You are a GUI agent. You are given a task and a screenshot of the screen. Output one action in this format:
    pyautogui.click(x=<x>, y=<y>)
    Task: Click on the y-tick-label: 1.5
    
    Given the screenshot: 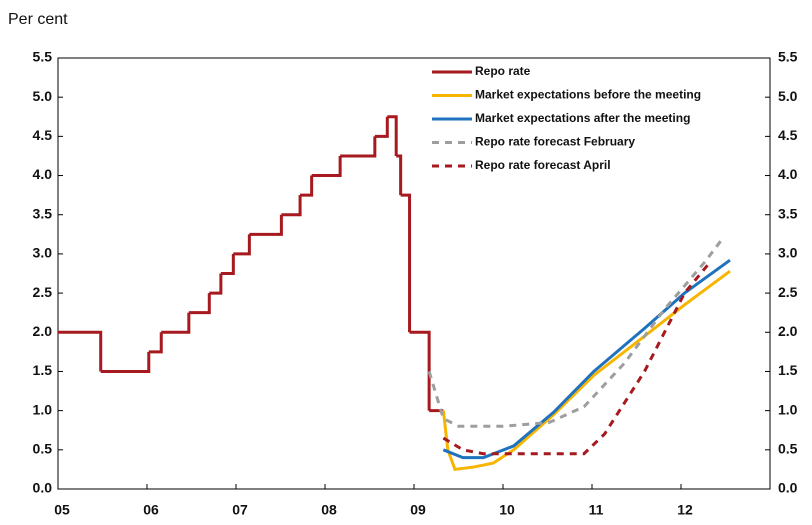 What is the action you would take?
    pyautogui.click(x=43, y=370)
    